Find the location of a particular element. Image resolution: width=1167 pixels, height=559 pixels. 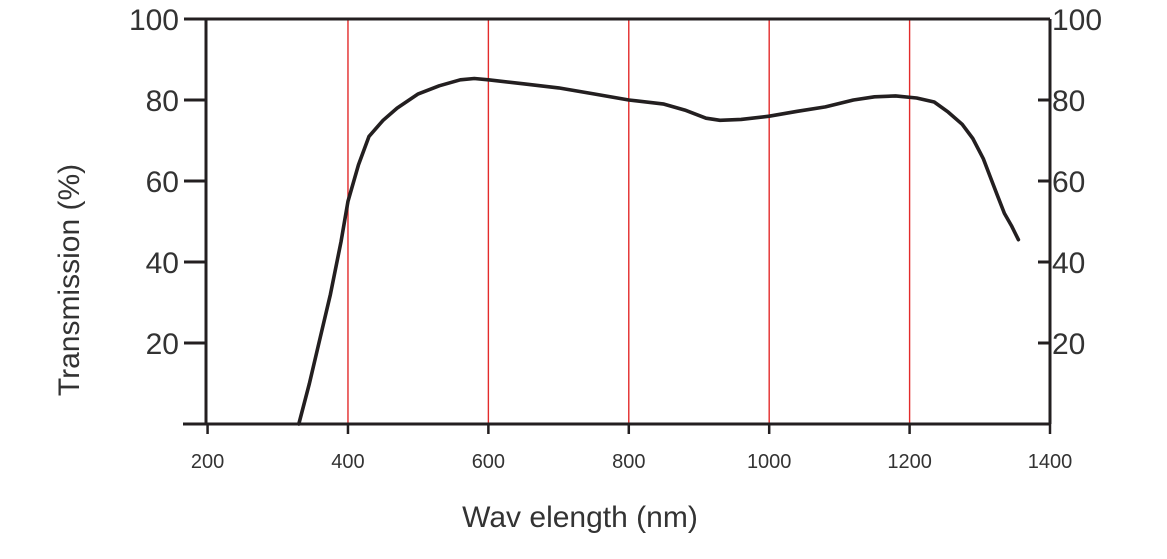

x-tick-label: 200 is located at coordinates (207, 462).